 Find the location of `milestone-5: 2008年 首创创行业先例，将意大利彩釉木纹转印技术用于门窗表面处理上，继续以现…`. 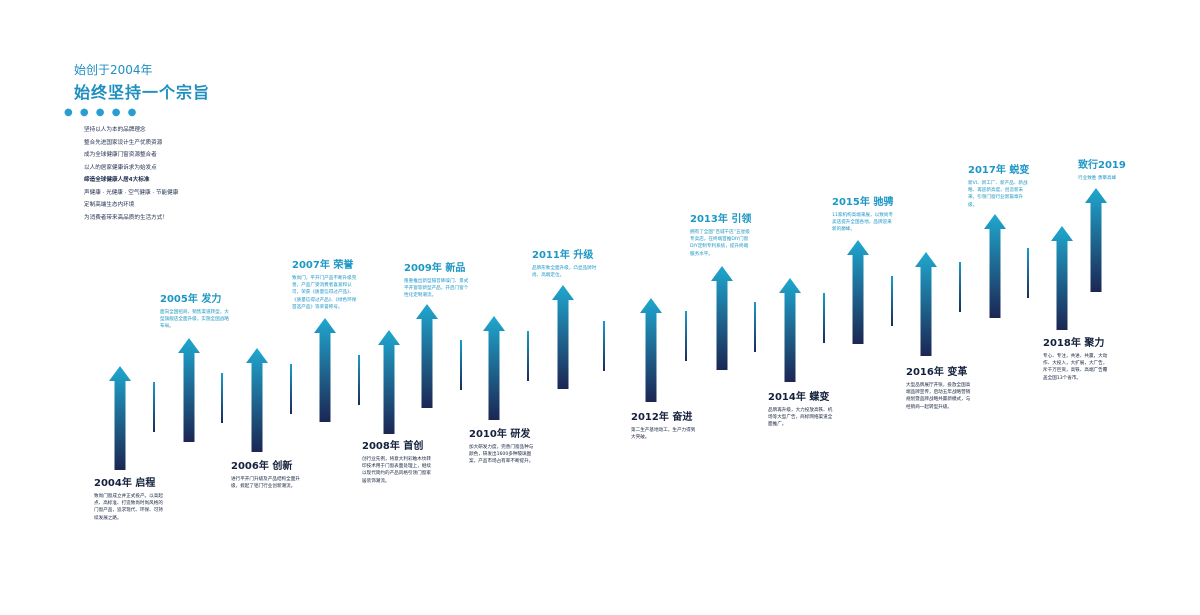

milestone-5: 2008年 首创创行业先例，将意大利彩釉木纹转印技术用于门窗表面处理上，继续以现… is located at coordinates (398, 463).